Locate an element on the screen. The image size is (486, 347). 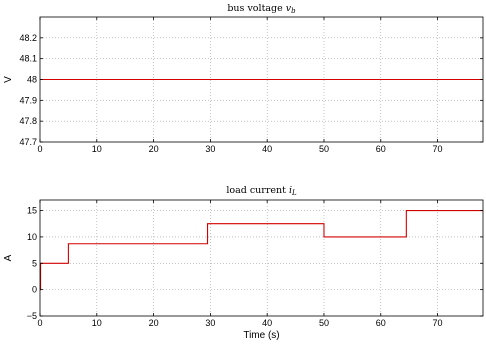
y-tick-label: −5 is located at coordinates (32, 316).